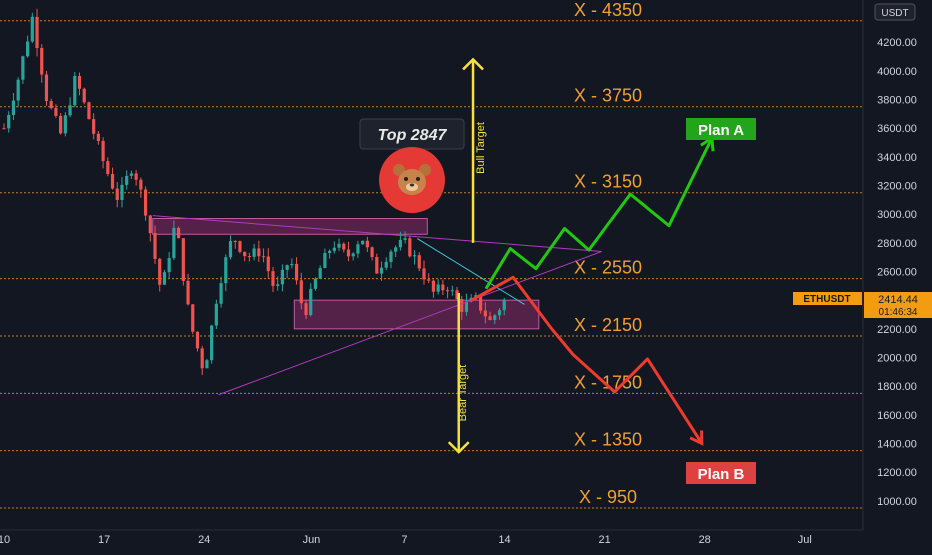  I want to click on price-tick-label: 2800.00, so click(897, 244).